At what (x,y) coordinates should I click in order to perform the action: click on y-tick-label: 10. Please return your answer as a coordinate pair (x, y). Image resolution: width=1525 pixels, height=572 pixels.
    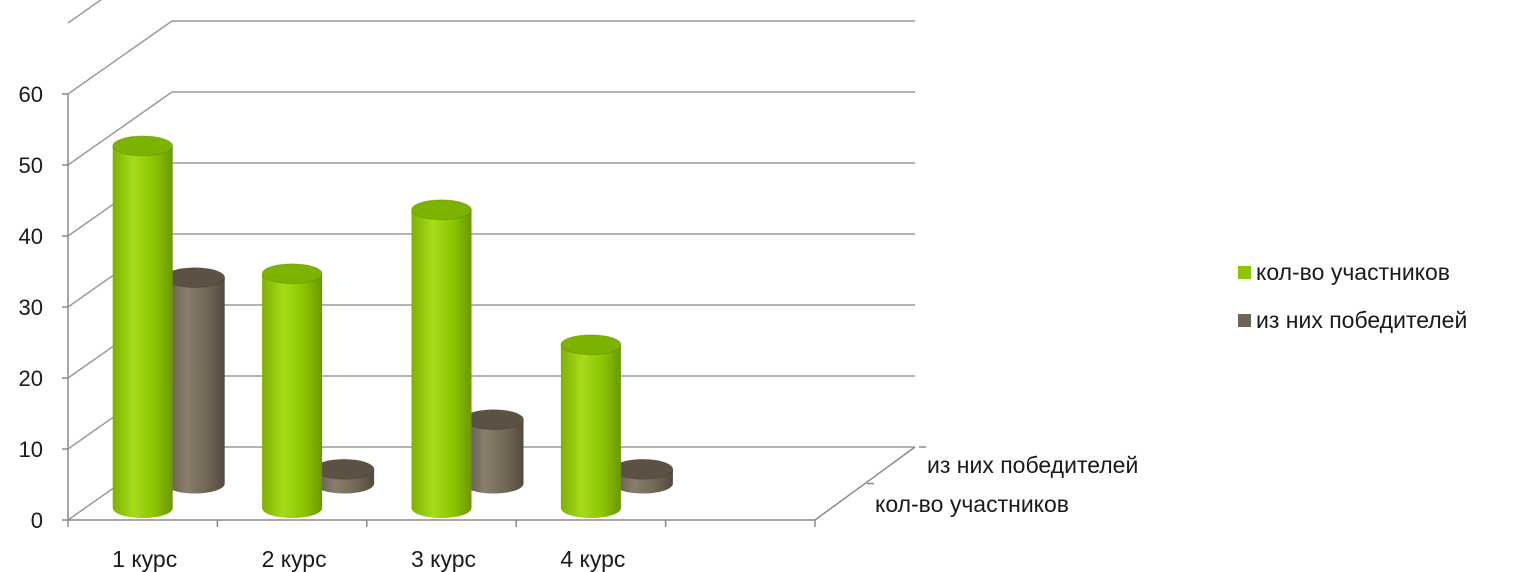
    Looking at the image, I should click on (31, 449).